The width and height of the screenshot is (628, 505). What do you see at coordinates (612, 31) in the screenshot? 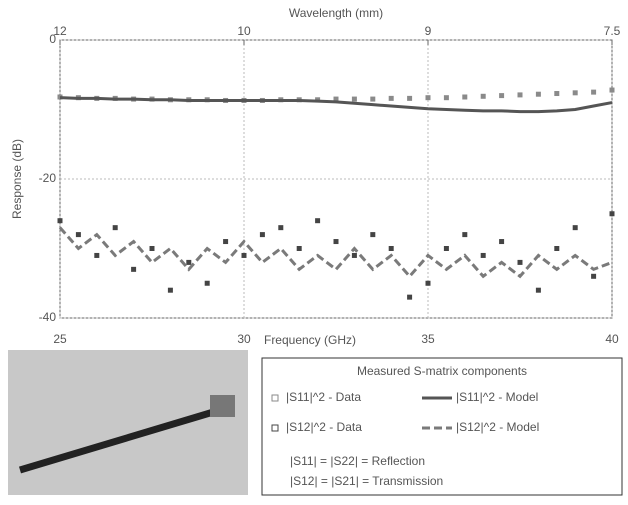
I see `top-tick-label: 7.5` at bounding box center [612, 31].